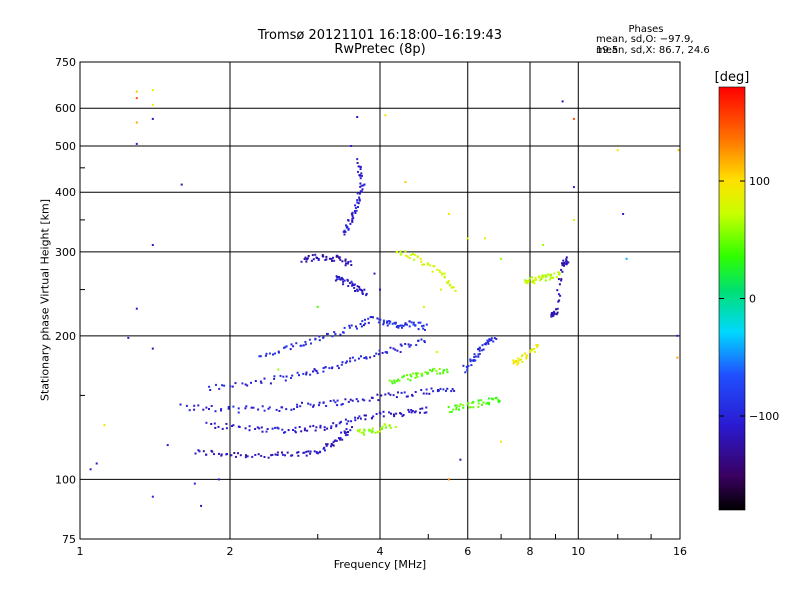 The image size is (800, 600). What do you see at coordinates (80, 551) in the screenshot?
I see `x-tick-label: 1` at bounding box center [80, 551].